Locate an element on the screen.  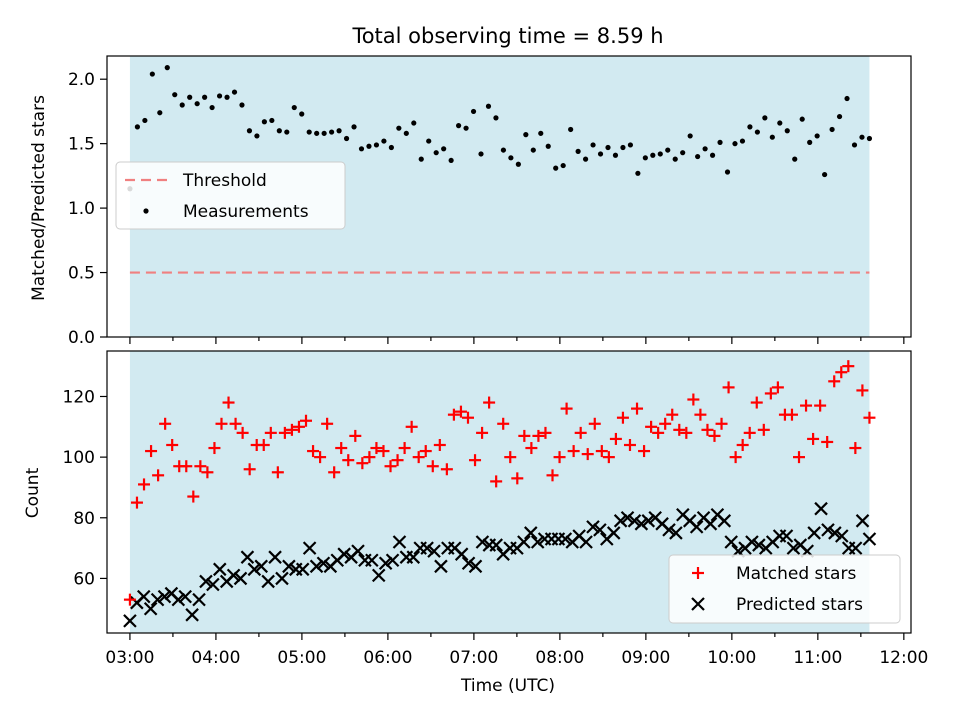
x-tick-label: 11:00 is located at coordinates (817, 658).